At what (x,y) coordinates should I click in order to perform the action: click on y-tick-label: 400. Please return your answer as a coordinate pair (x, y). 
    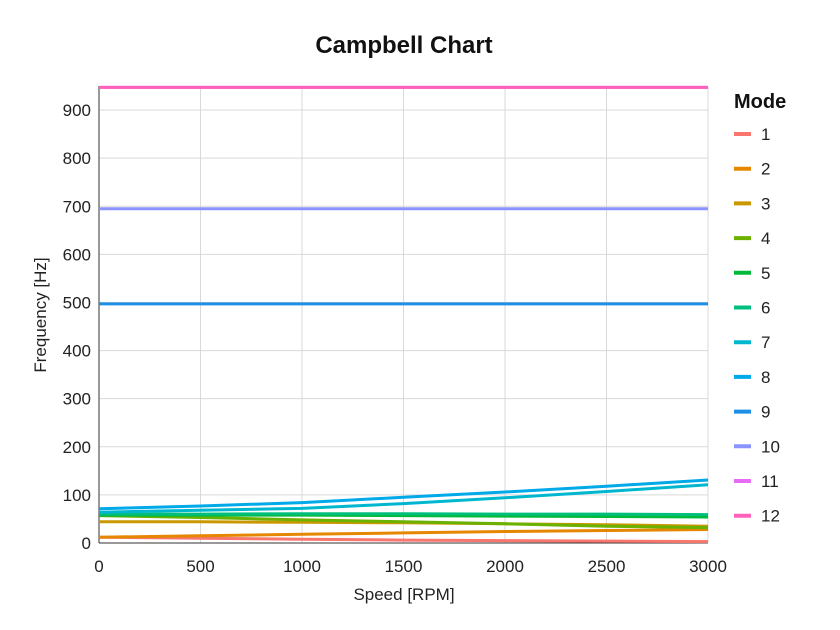
    Looking at the image, I should click on (77, 351).